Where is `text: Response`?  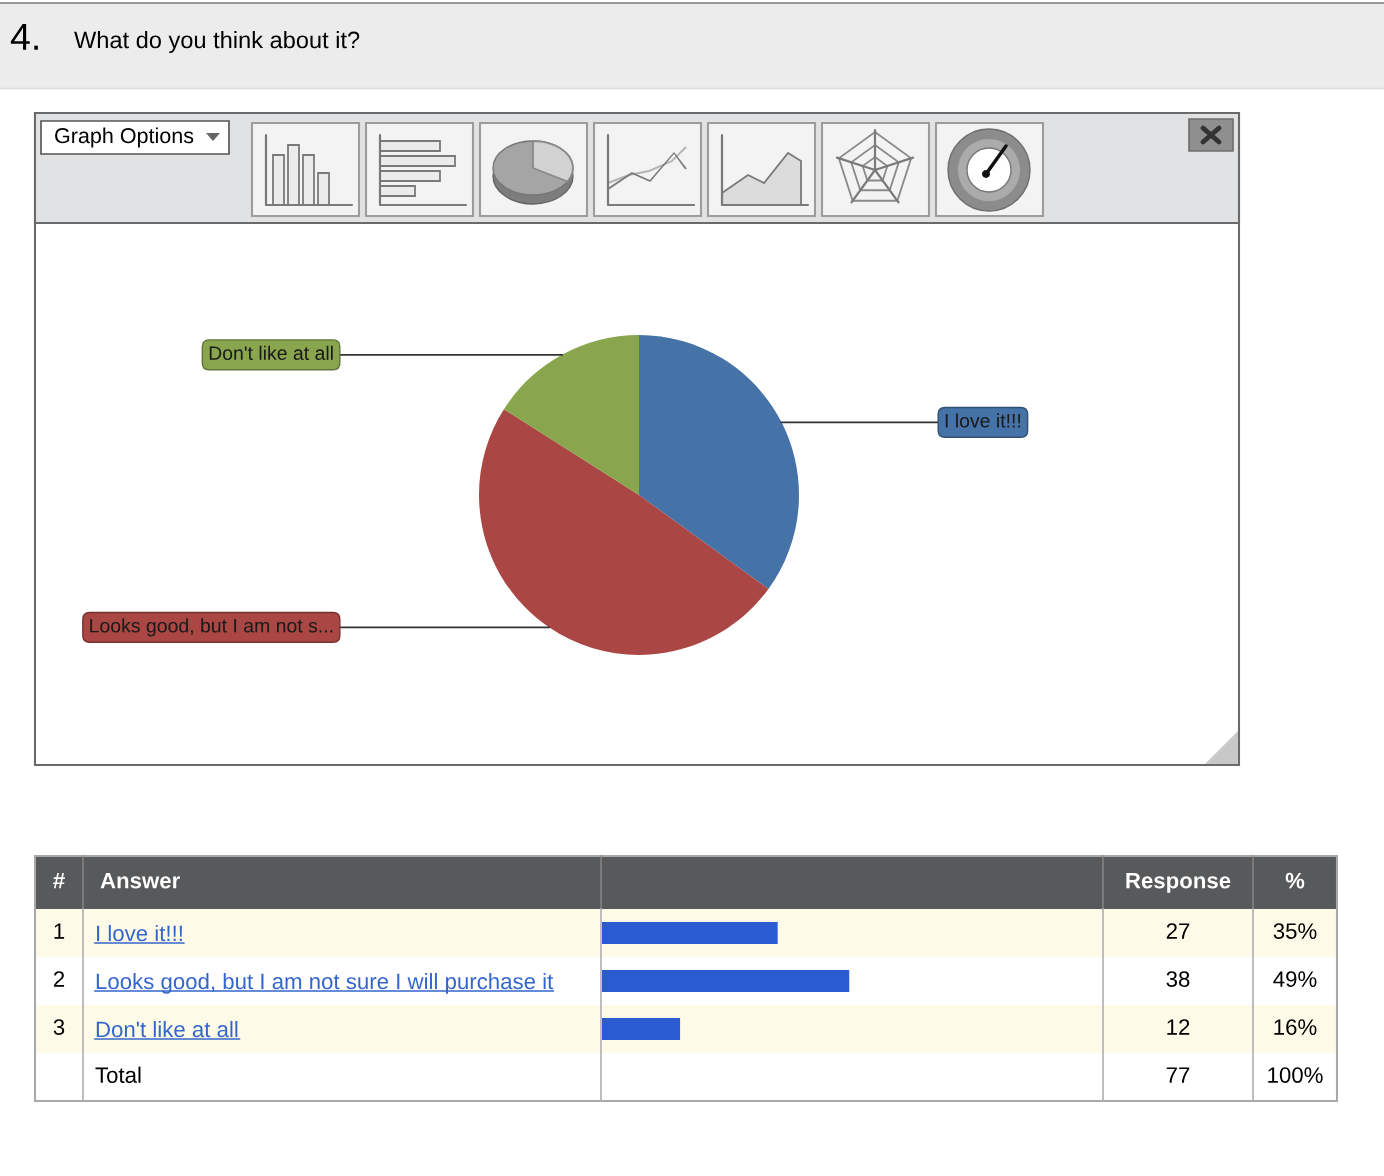
text: Response is located at coordinates (1178, 882).